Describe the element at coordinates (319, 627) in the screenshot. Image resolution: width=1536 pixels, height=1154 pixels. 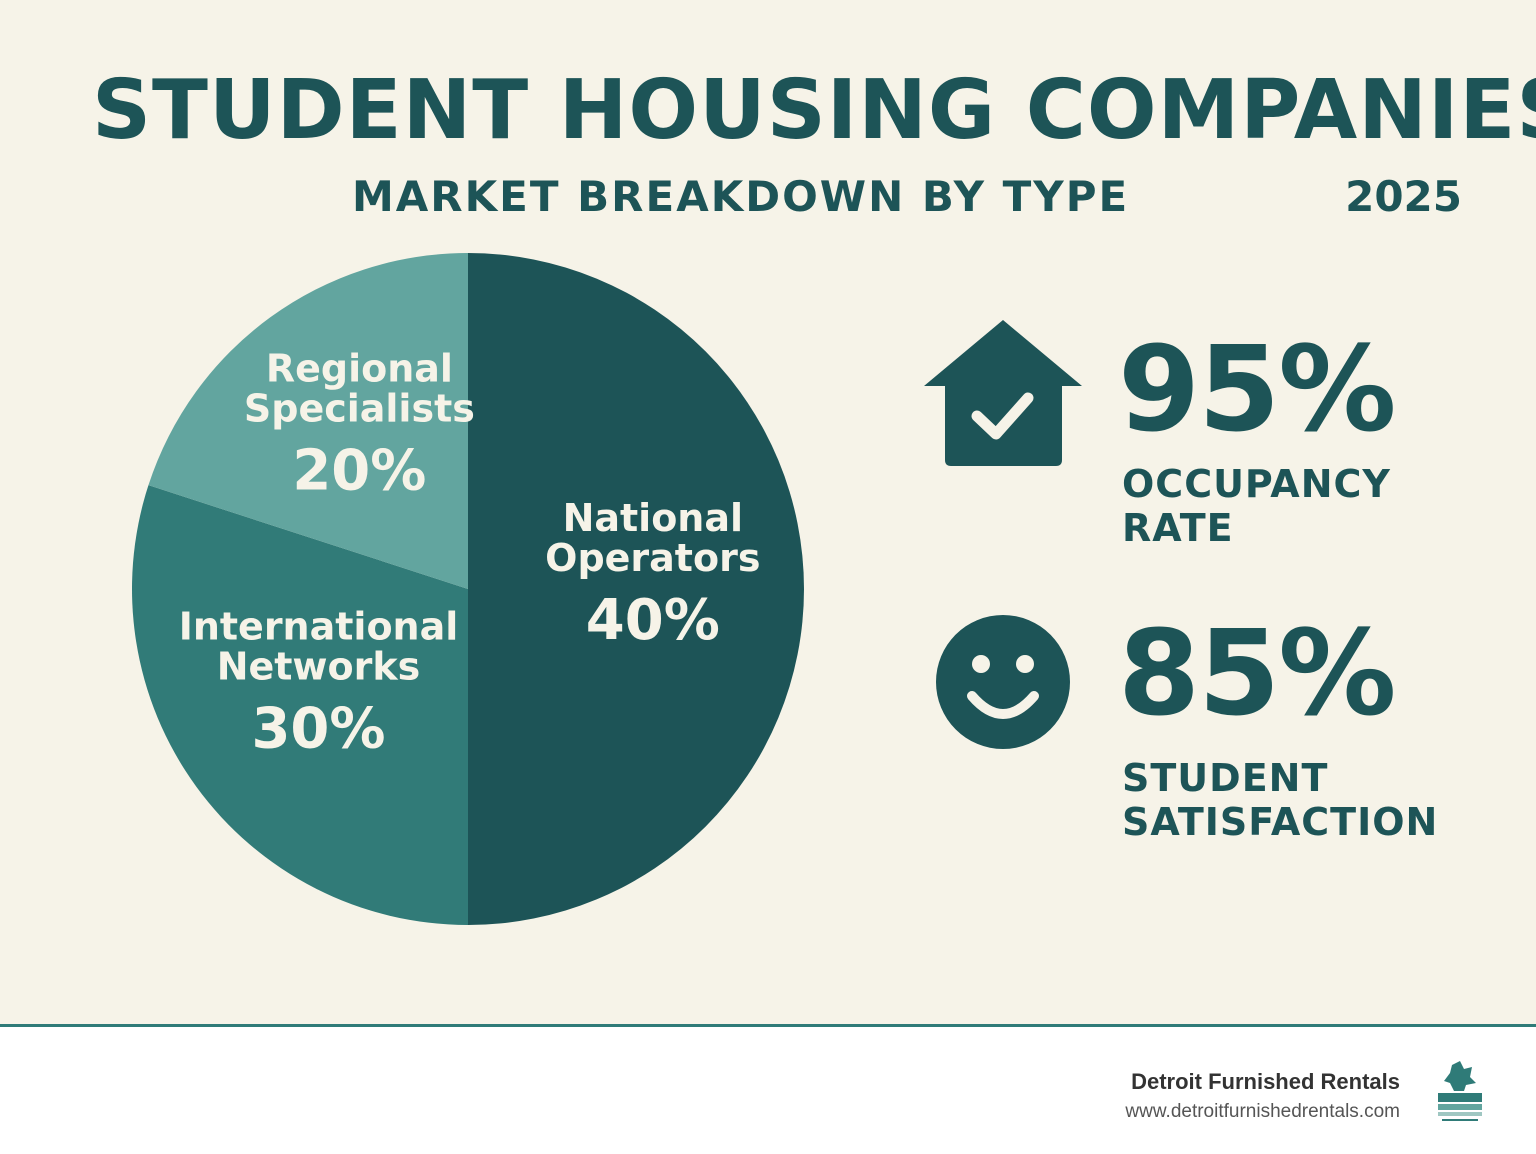
I see `pie-label-international-networks: International` at that location.